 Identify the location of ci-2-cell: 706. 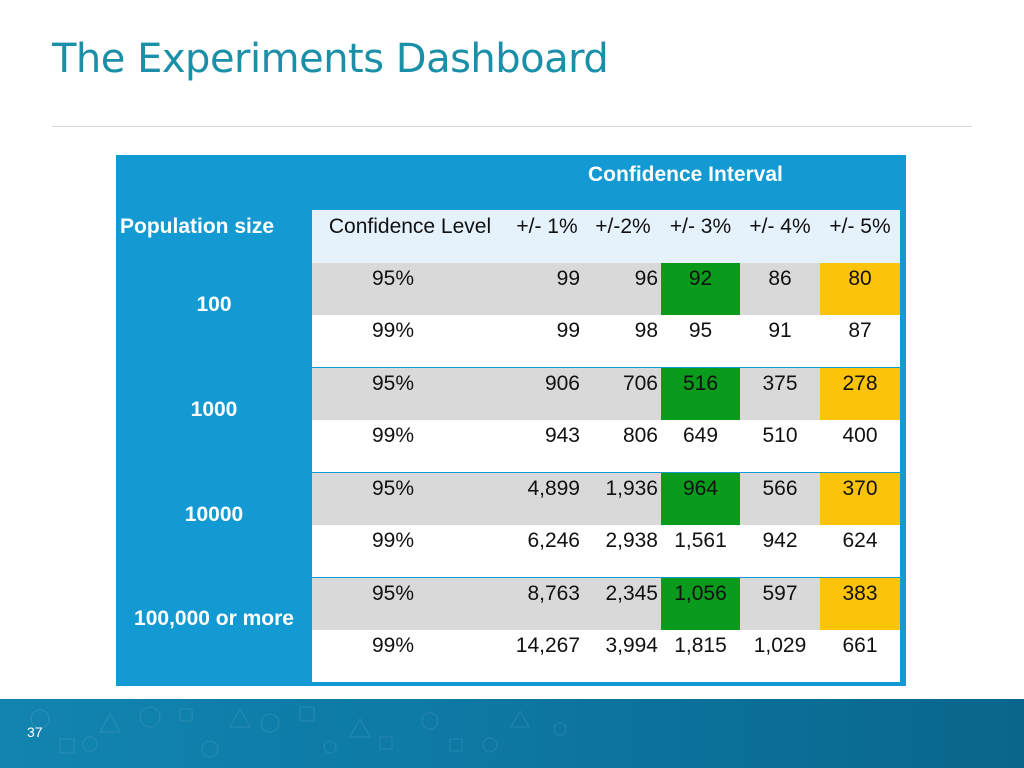
(640, 383).